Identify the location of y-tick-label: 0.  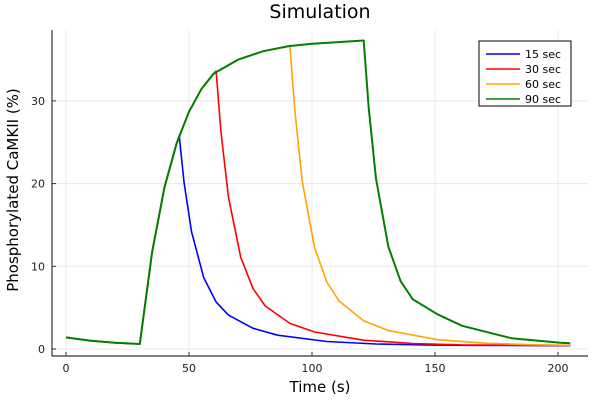
(41, 349).